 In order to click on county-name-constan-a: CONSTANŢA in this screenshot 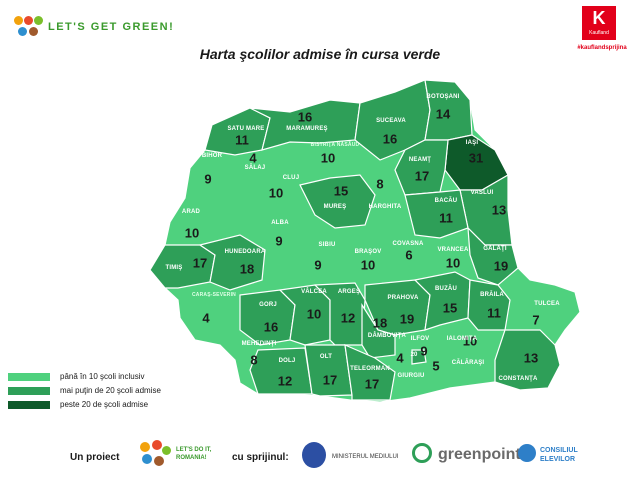, I will do `click(518, 379)`.